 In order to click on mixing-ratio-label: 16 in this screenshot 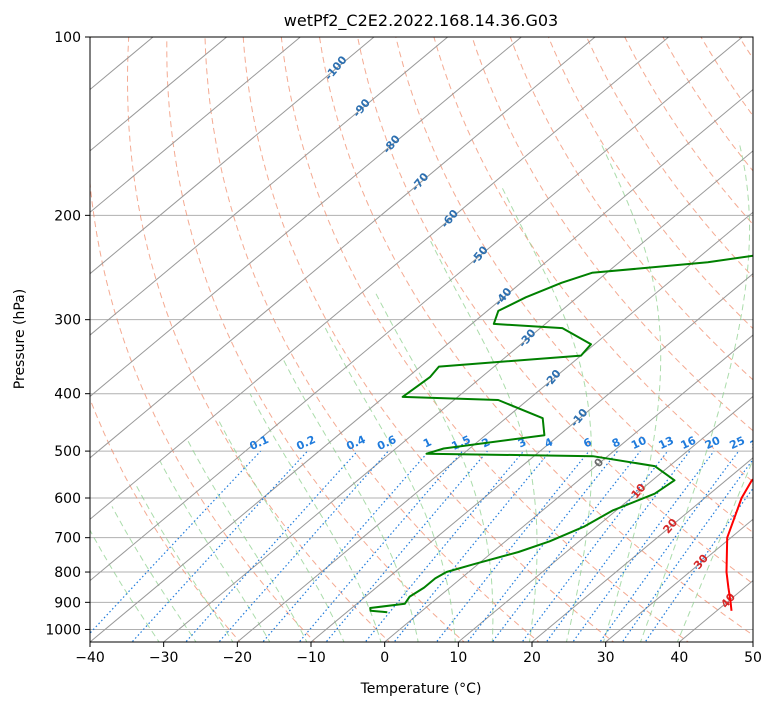, I will do `click(689, 443)`.